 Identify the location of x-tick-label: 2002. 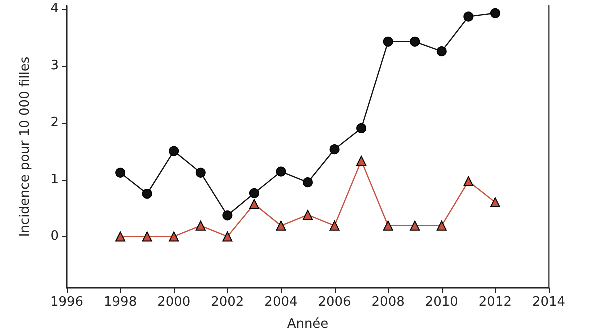
(227, 302).